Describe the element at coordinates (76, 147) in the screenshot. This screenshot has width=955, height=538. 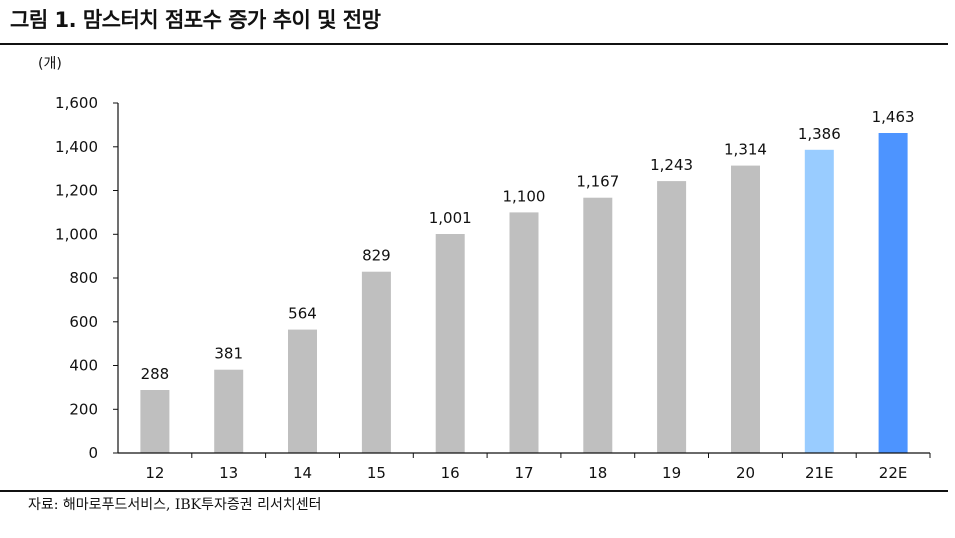
I see `y-tick-label-1400: 1,400` at that location.